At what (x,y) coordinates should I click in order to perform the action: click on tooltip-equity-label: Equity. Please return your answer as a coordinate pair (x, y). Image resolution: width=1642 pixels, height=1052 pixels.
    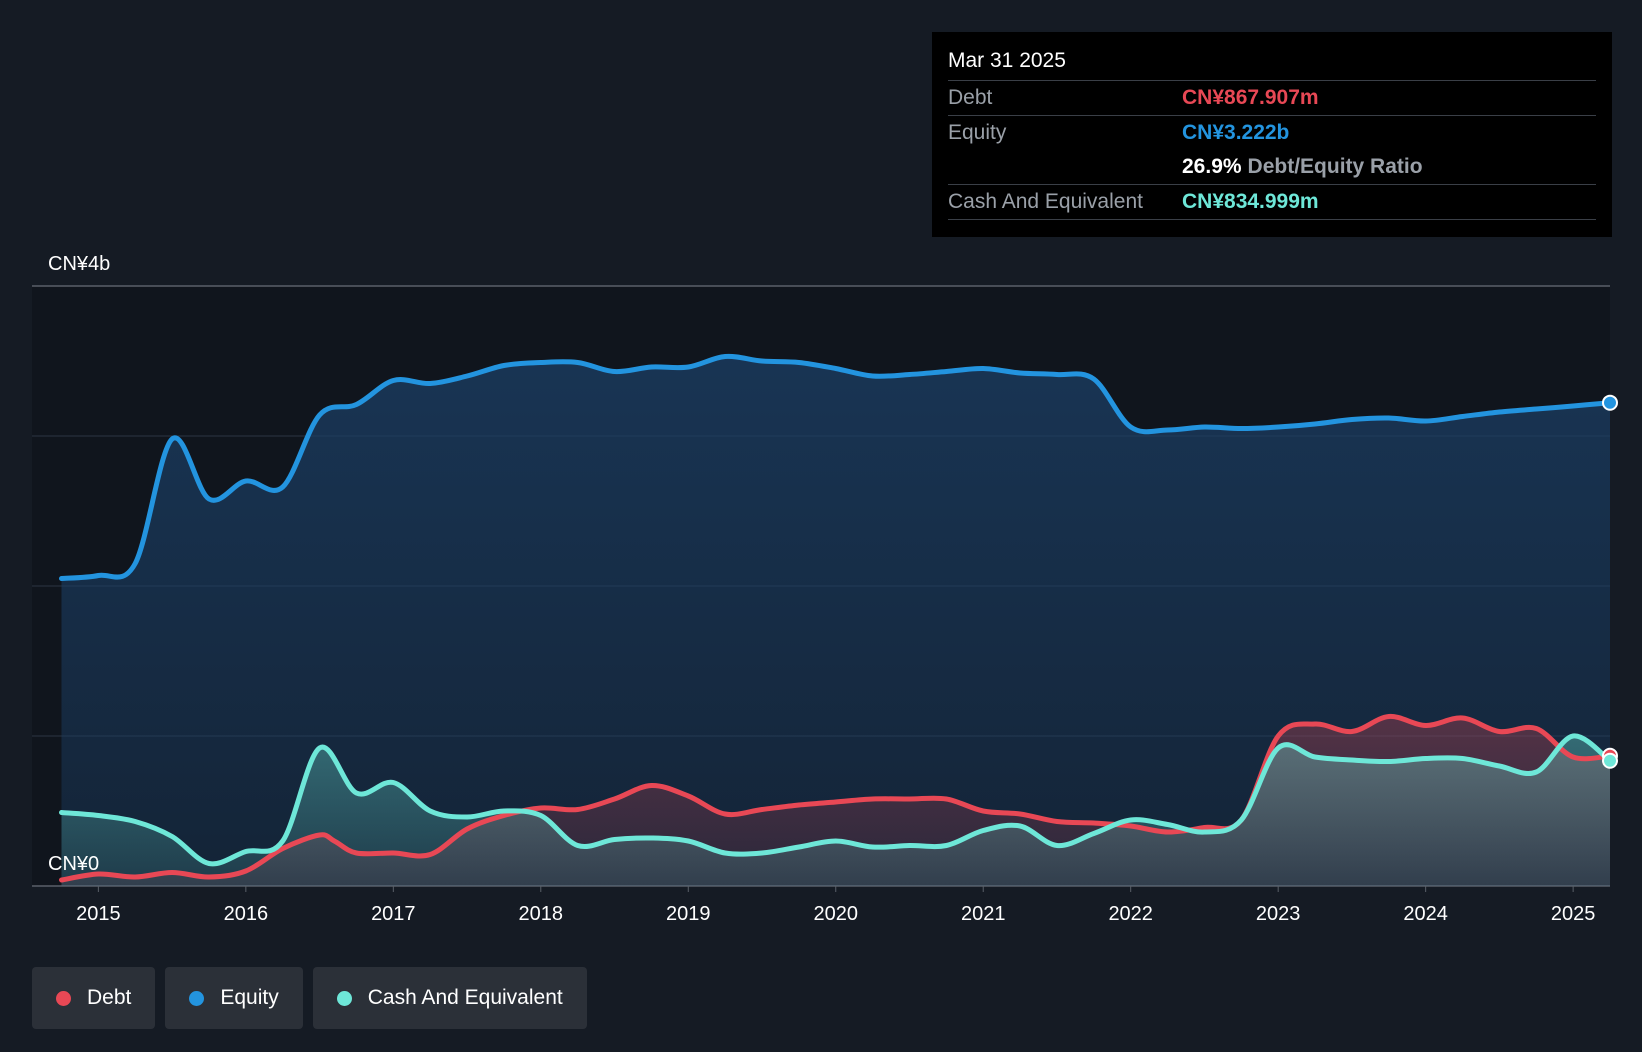
    Looking at the image, I should click on (977, 132).